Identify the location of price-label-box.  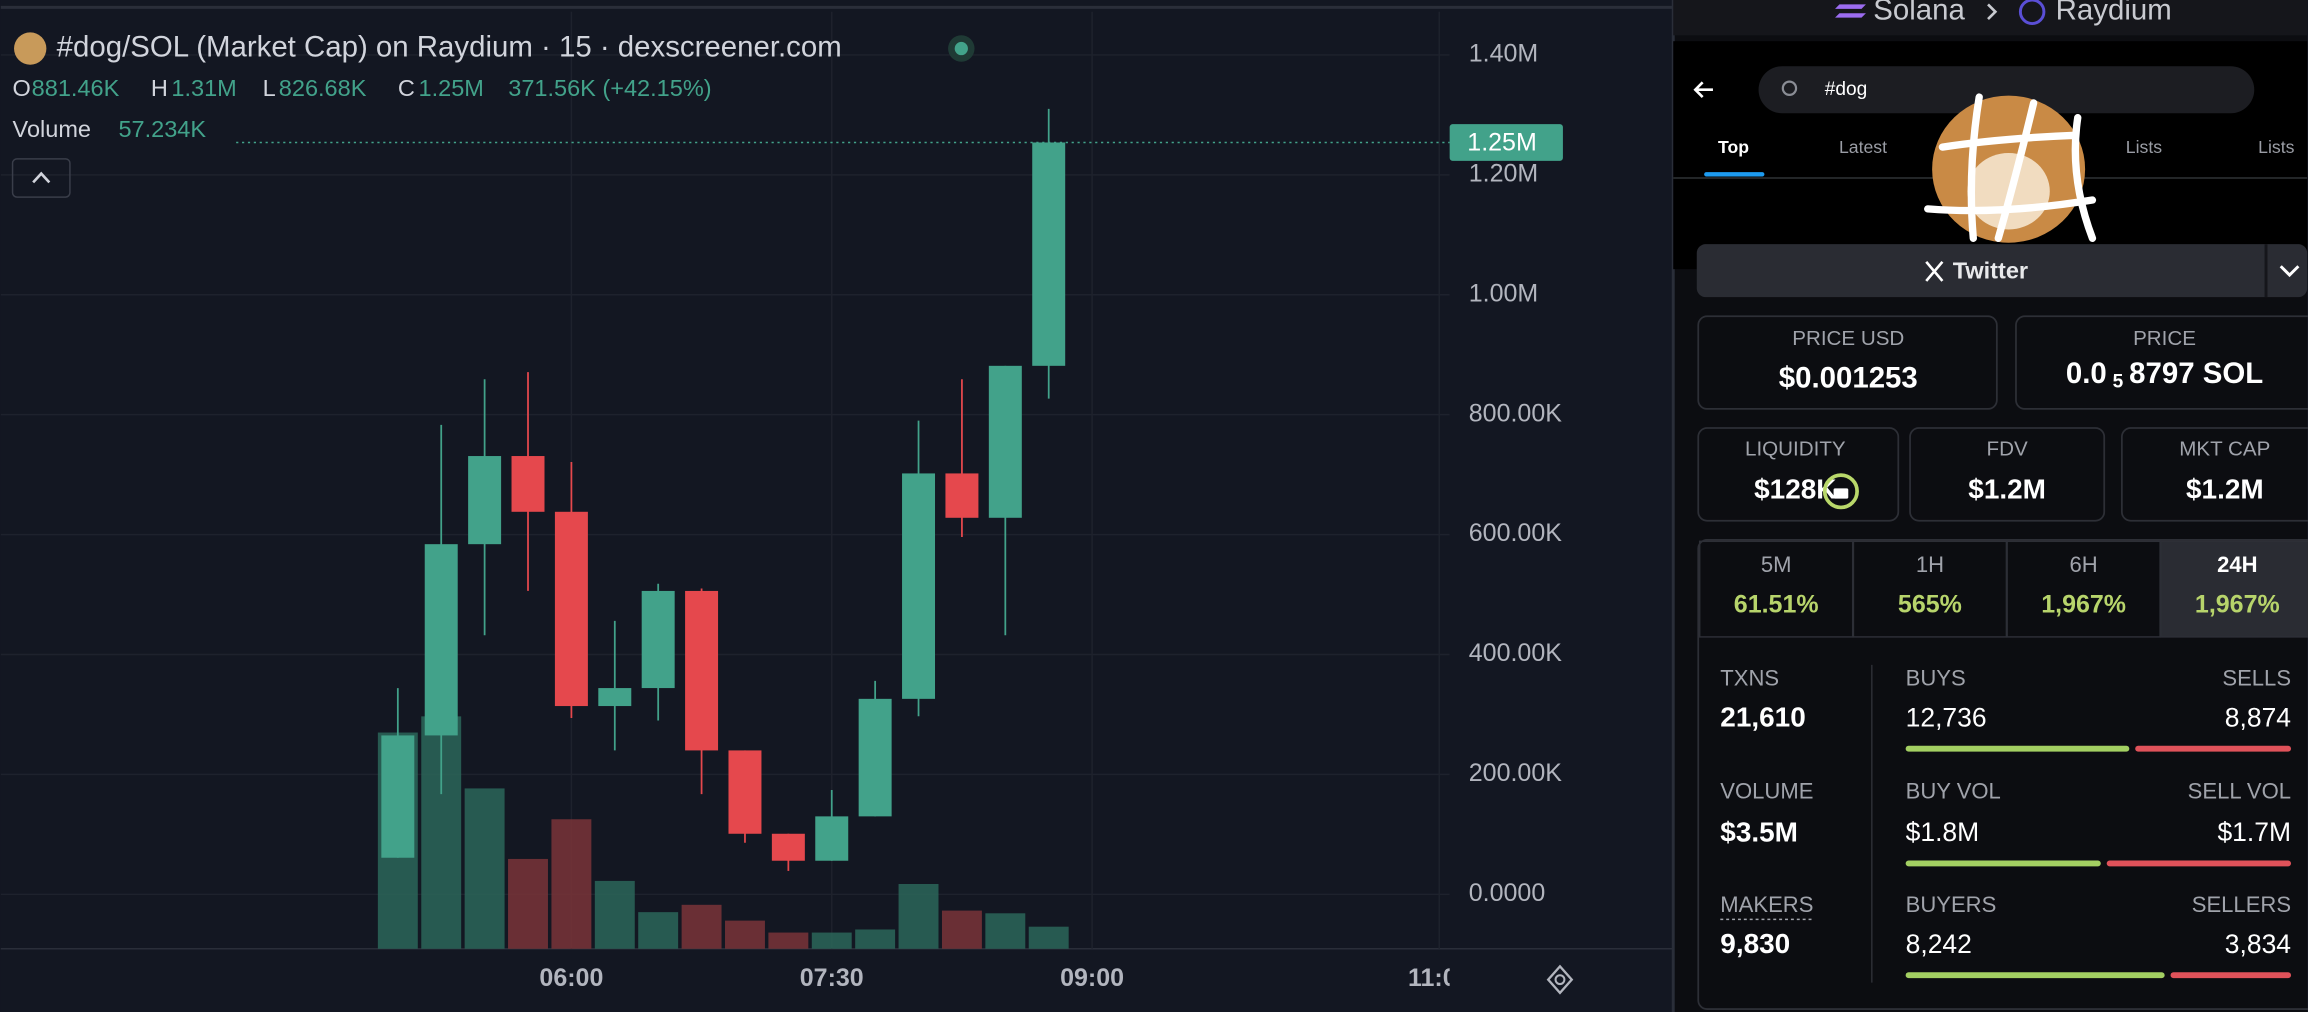
(1506, 142).